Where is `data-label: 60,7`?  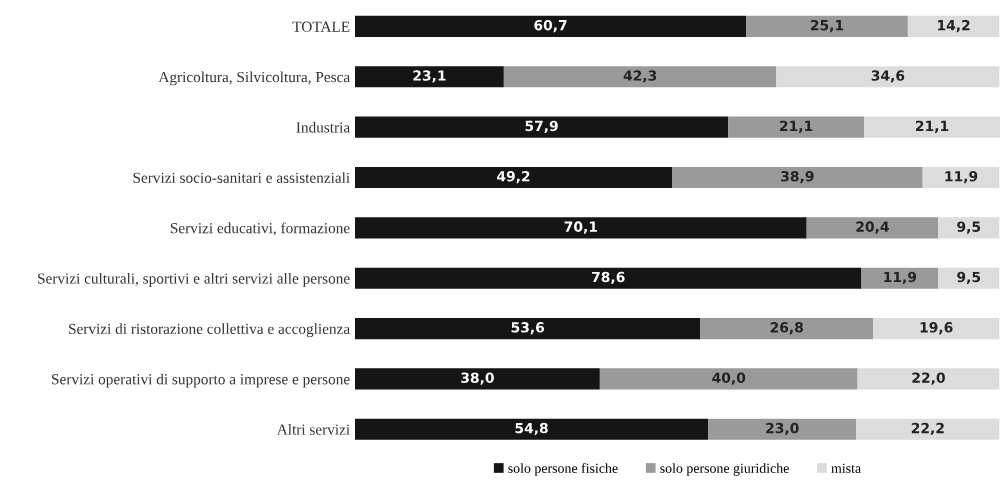
data-label: 60,7 is located at coordinates (550, 26).